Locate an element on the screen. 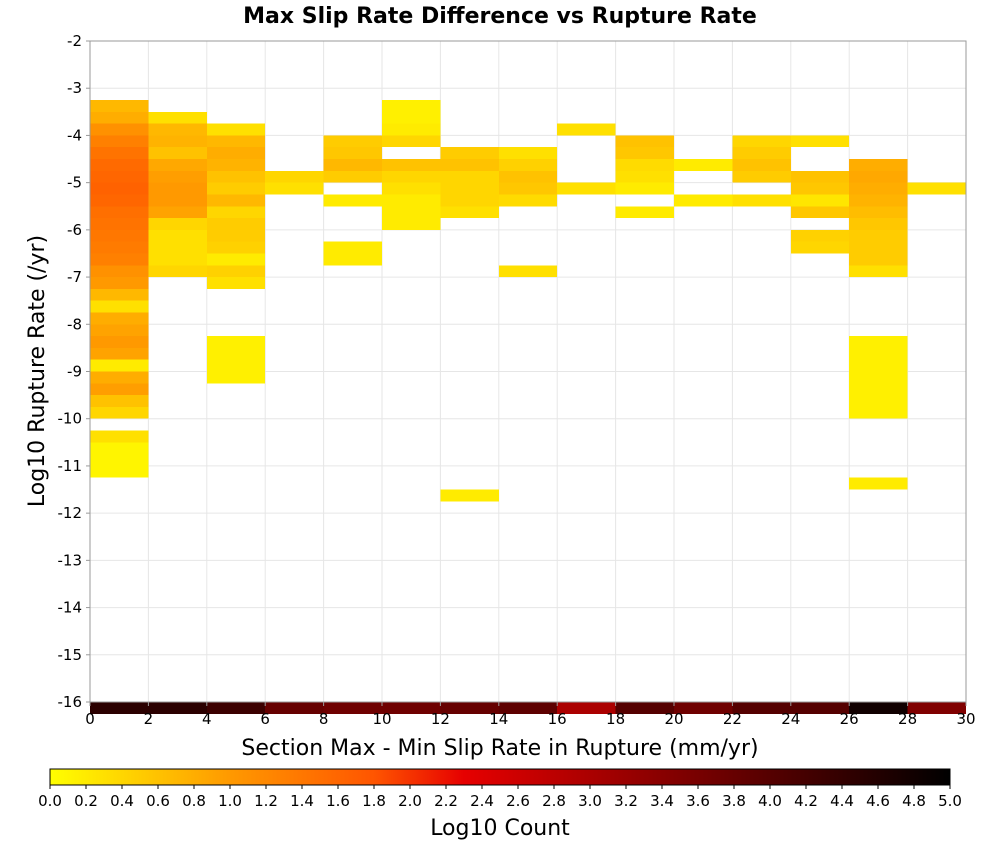 Image resolution: width=1000 pixels, height=850 pixels. x-tick-label: 6 is located at coordinates (265, 719).